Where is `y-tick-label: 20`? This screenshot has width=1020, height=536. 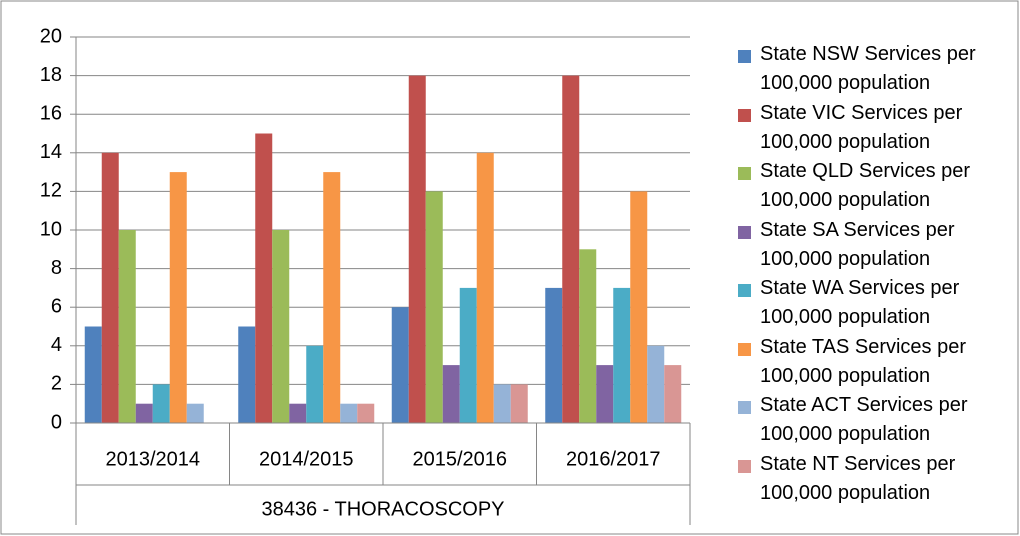
y-tick-label: 20 is located at coordinates (51, 36).